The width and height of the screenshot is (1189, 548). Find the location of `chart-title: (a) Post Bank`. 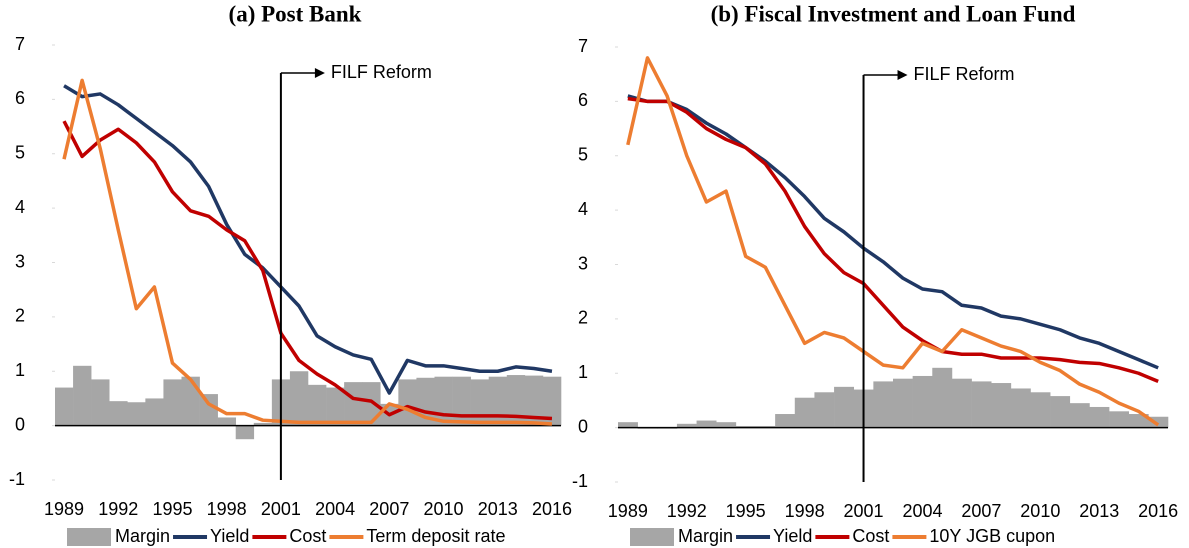

chart-title: (a) Post Bank is located at coordinates (295, 13).